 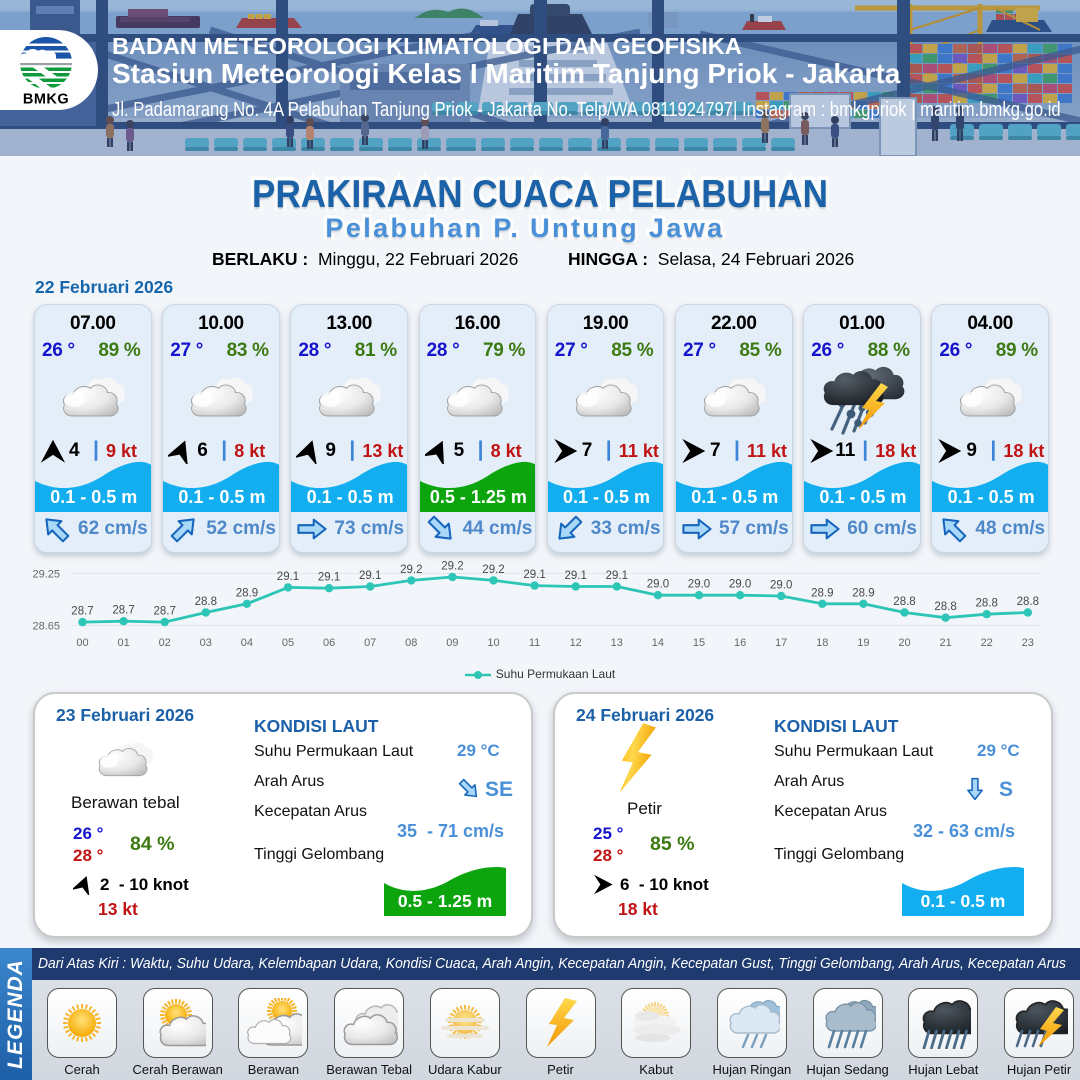 What do you see at coordinates (863, 643) in the screenshot?
I see `svg-text: 19` at bounding box center [863, 643].